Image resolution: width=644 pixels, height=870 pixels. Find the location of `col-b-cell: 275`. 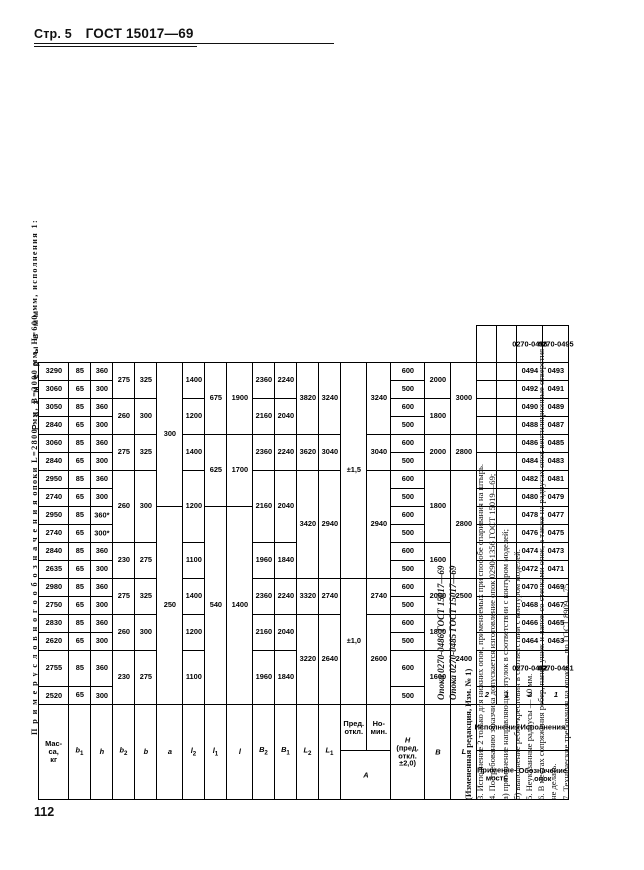

col-b-cell: 275 is located at coordinates (145, 560).